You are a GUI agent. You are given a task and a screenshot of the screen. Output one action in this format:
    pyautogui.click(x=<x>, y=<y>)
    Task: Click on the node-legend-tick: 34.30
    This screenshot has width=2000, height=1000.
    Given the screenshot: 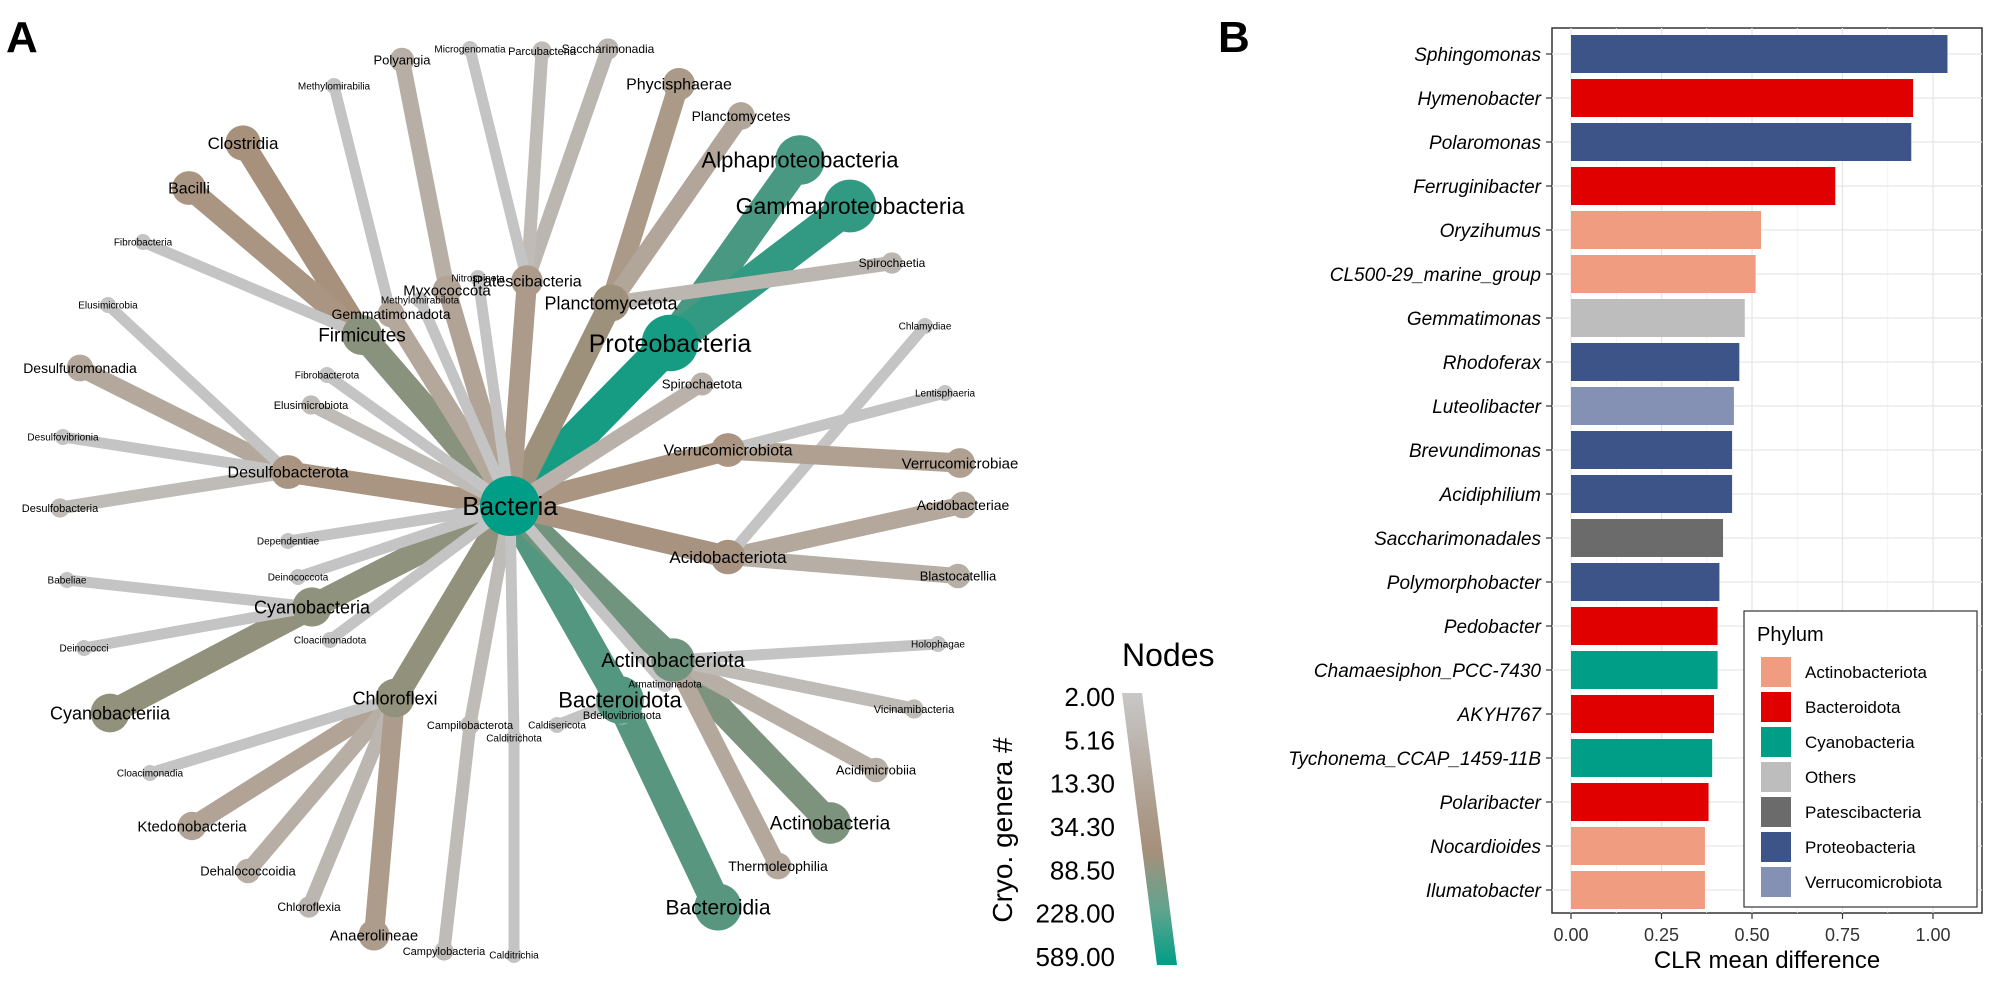 What is the action you would take?
    pyautogui.click(x=1082, y=827)
    